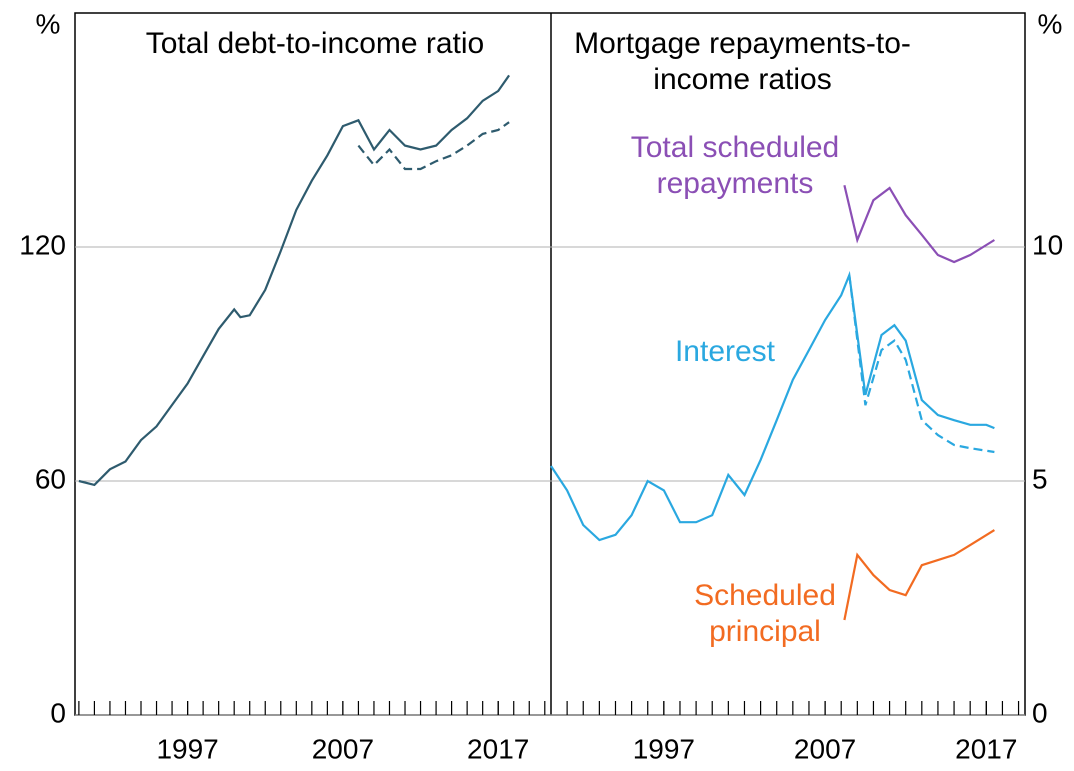 The image size is (1074, 771). I want to click on panel-title: Mortgage repayments-to-income ratios, so click(742, 61).